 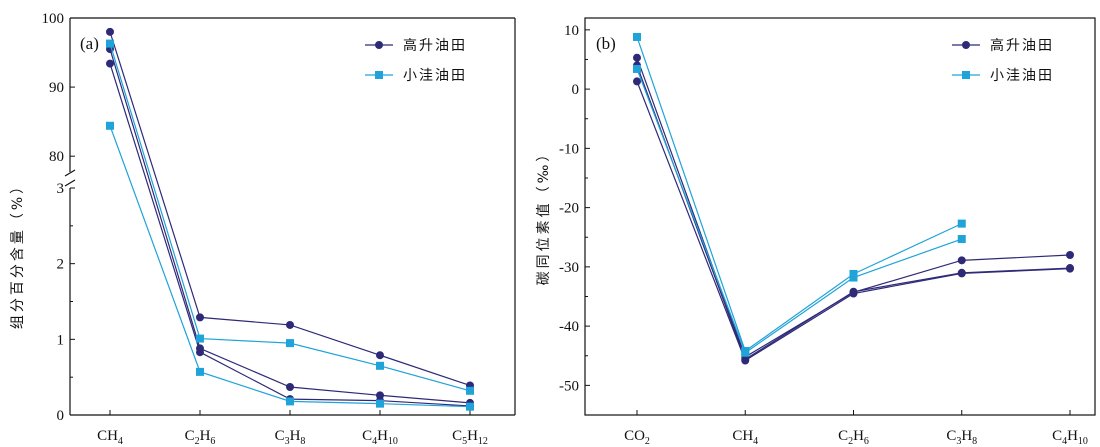 I want to click on y-axis-title: 组分百分含量（%）, so click(x=18, y=253).